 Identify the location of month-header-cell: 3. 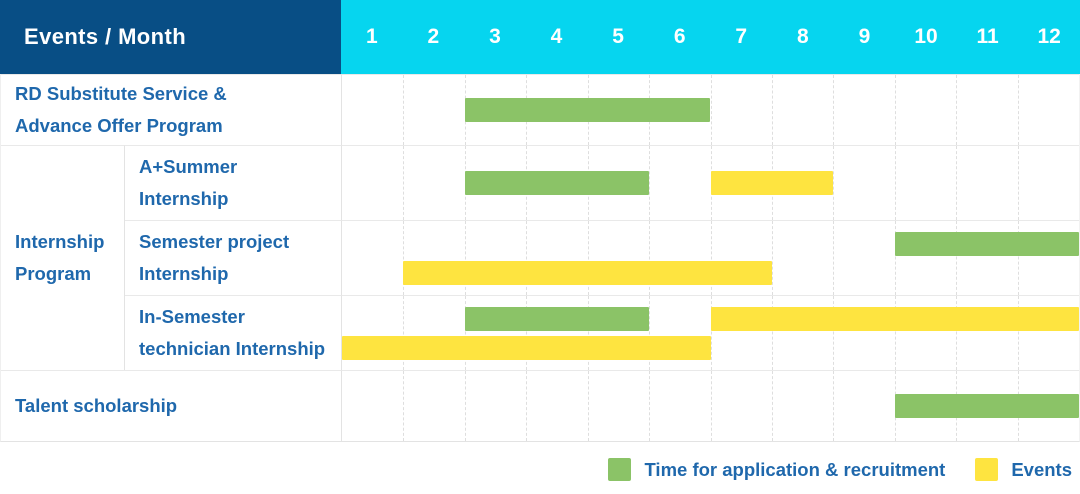
(495, 36).